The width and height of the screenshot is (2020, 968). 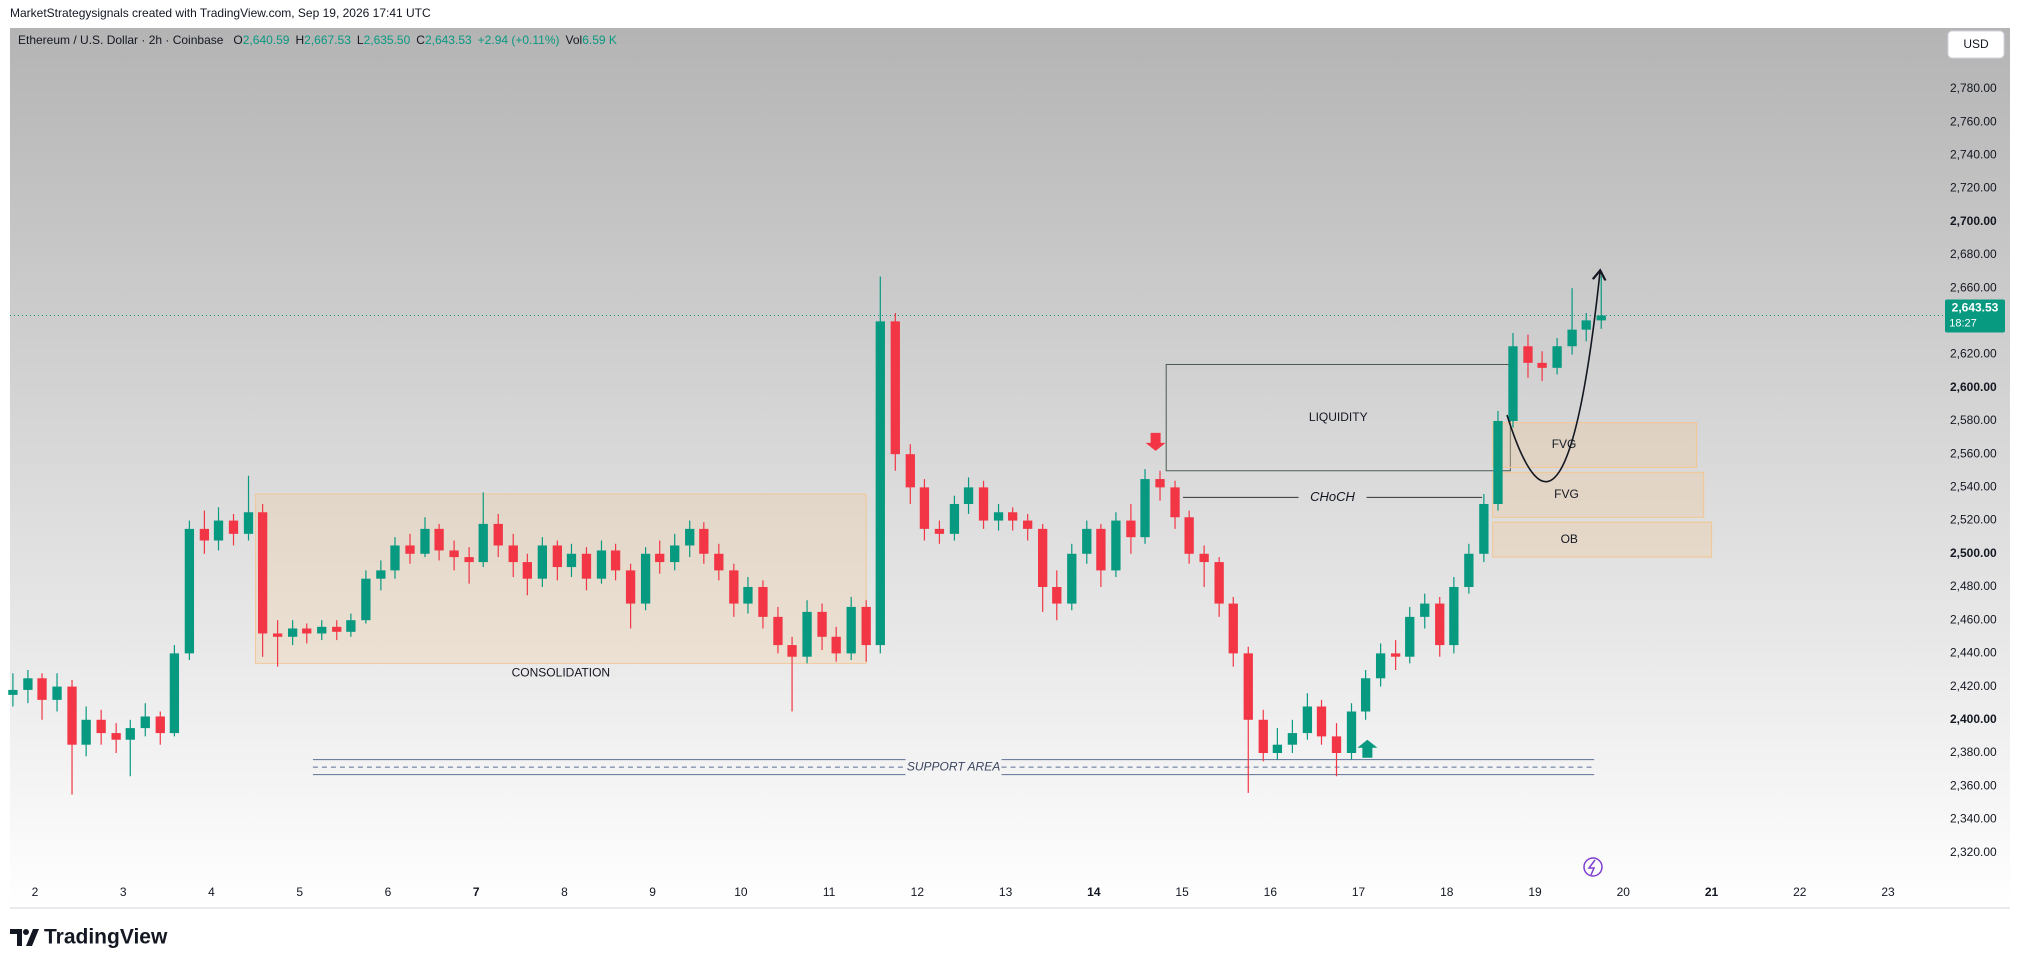 What do you see at coordinates (1973, 719) in the screenshot?
I see `y-tick-label: 2,400.00` at bounding box center [1973, 719].